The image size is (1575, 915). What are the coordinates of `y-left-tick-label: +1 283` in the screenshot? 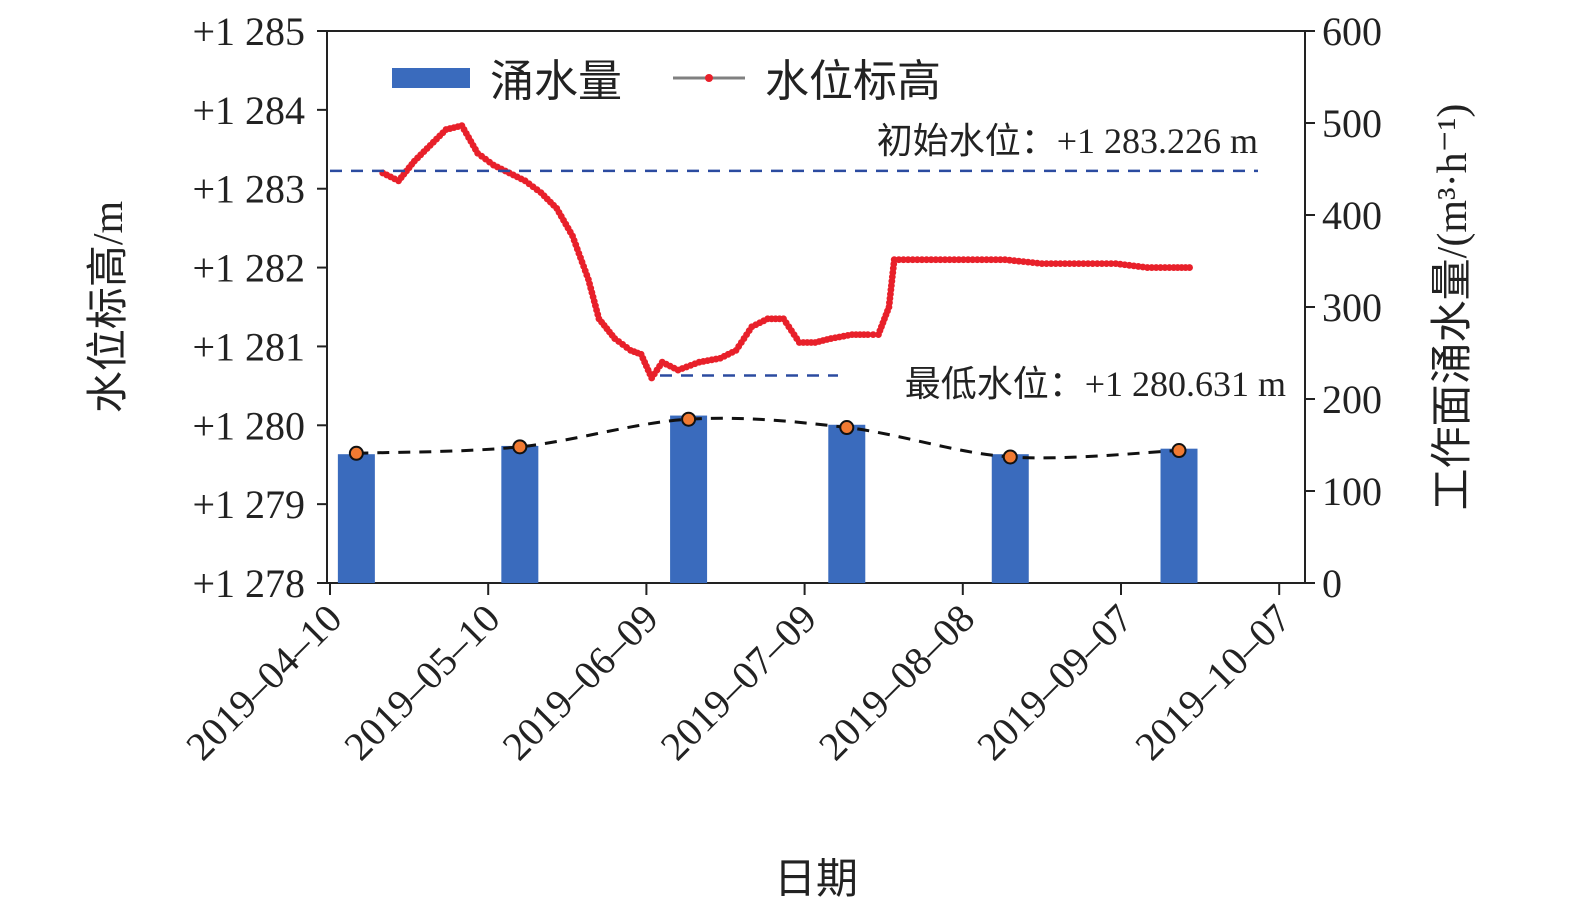 It's located at (248, 189).